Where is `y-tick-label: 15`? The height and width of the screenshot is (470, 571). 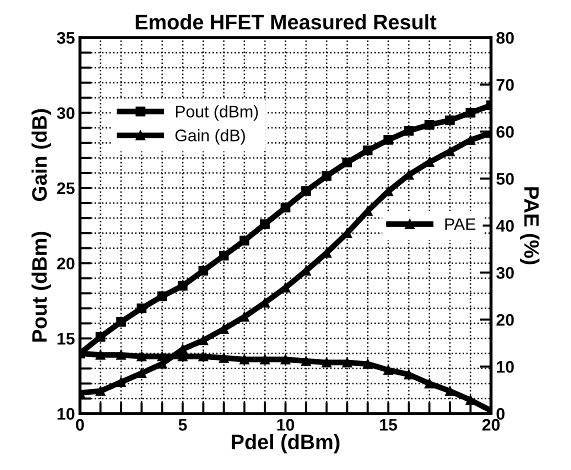 y-tick-label: 15 is located at coordinates (66, 338).